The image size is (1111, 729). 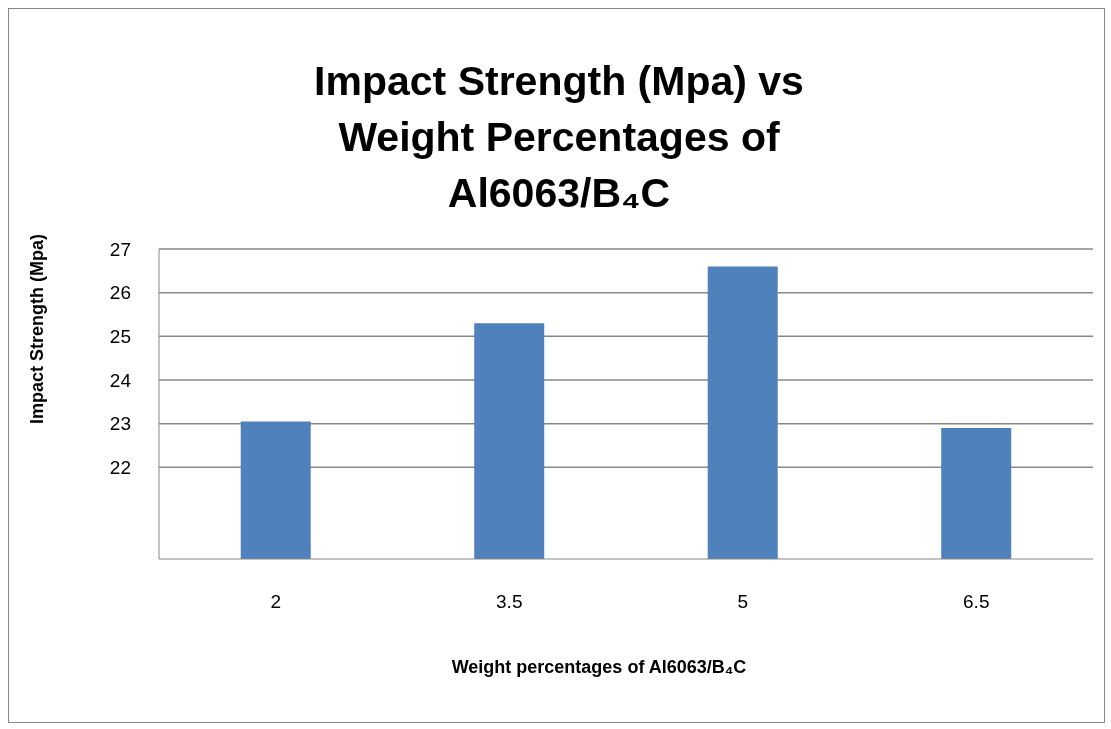 What do you see at coordinates (120, 380) in the screenshot?
I see `y-tick-label: 24` at bounding box center [120, 380].